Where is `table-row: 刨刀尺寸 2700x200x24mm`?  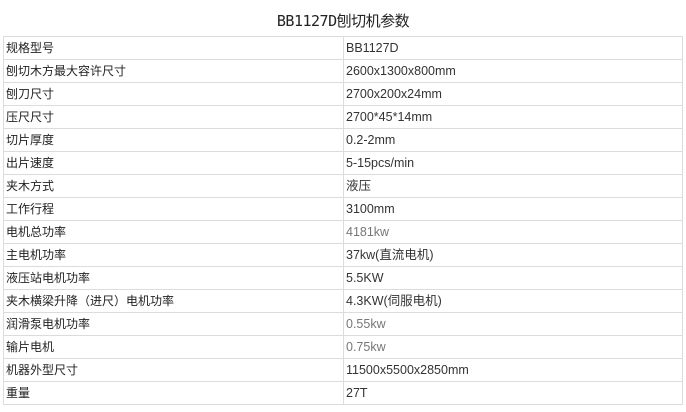 table-row: 刨刀尺寸 2700x200x24mm is located at coordinates (343, 94).